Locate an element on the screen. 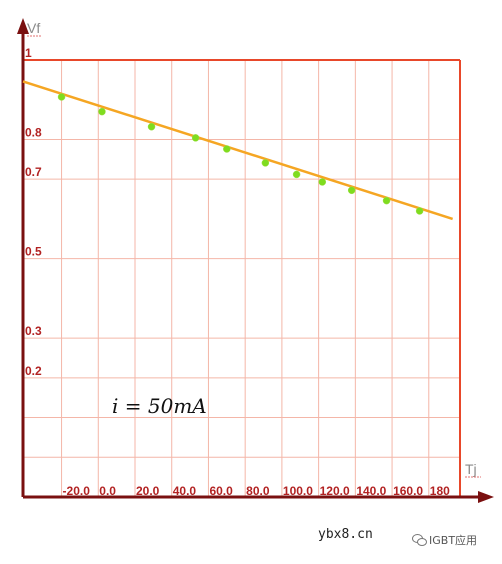 This screenshot has height=564, width=502. x-tick-label: 180 is located at coordinates (440, 491).